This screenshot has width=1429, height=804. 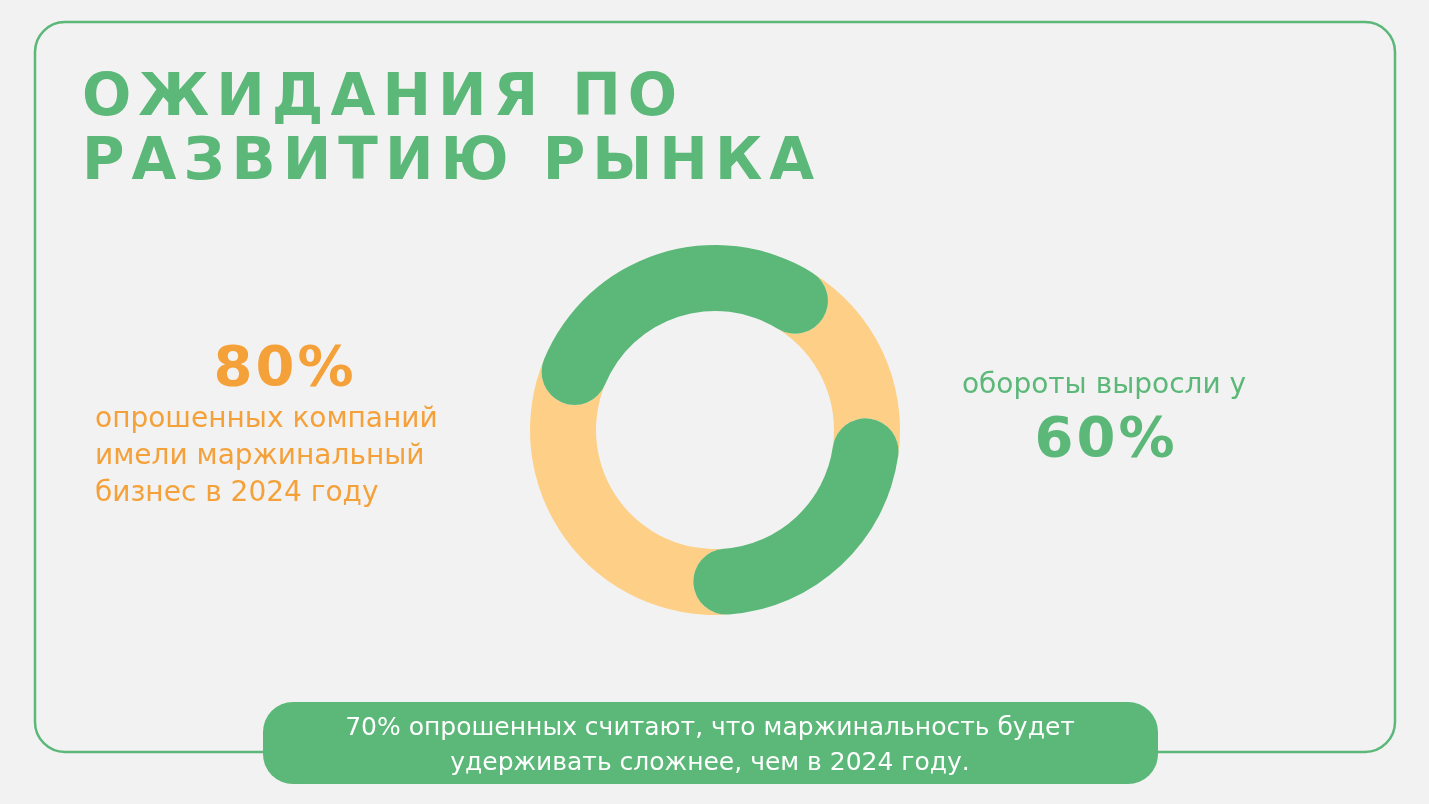 I want to click on text: опрошенных компаний имели маржинальный бизнес в 2024 году, so click(x=266, y=454).